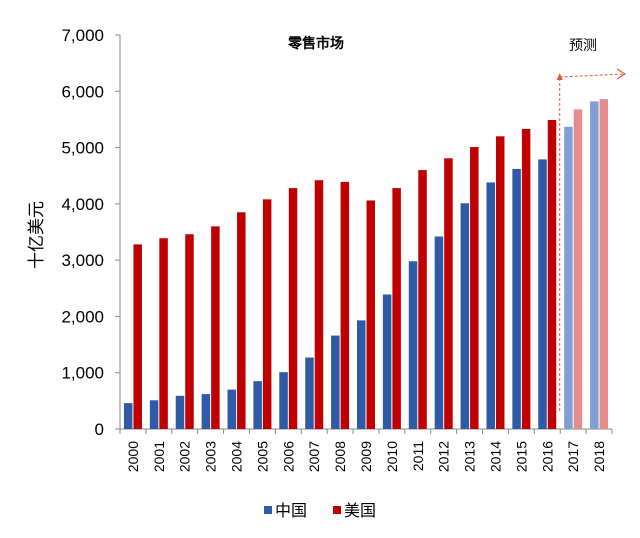  What do you see at coordinates (128, 416) in the screenshot?
I see `bar-china-2000` at bounding box center [128, 416].